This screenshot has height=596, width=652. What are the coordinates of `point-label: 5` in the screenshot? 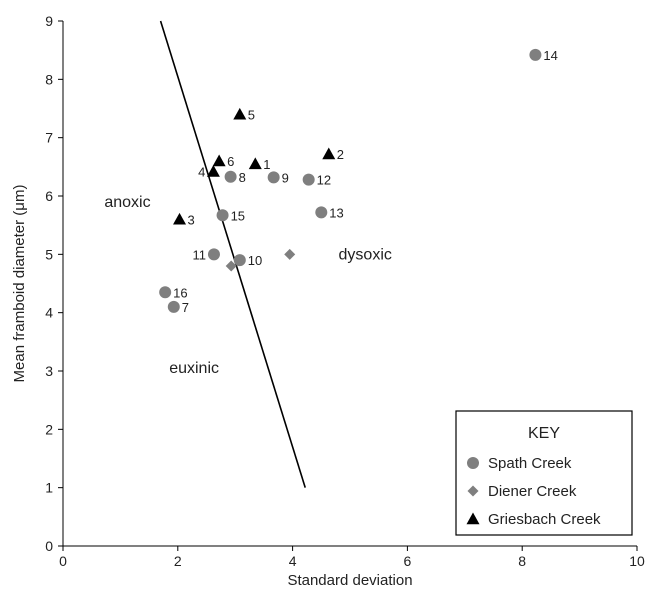 It's located at (251, 114).